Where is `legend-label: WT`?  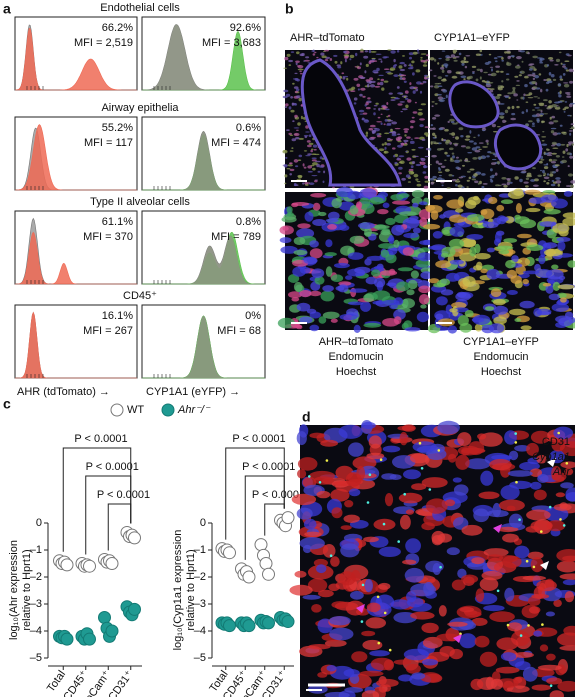 legend-label: WT is located at coordinates (135, 410).